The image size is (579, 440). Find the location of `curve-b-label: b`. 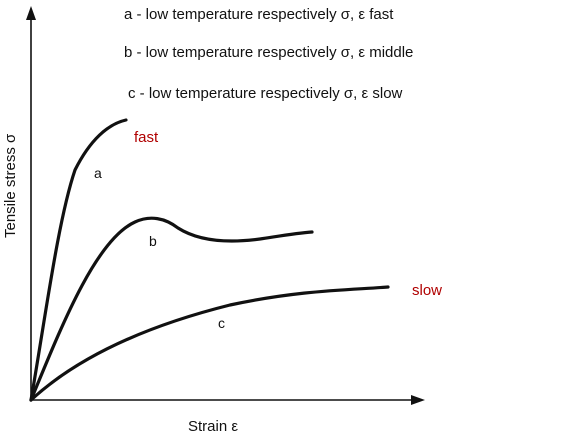

curve-b-label: b is located at coordinates (153, 241).